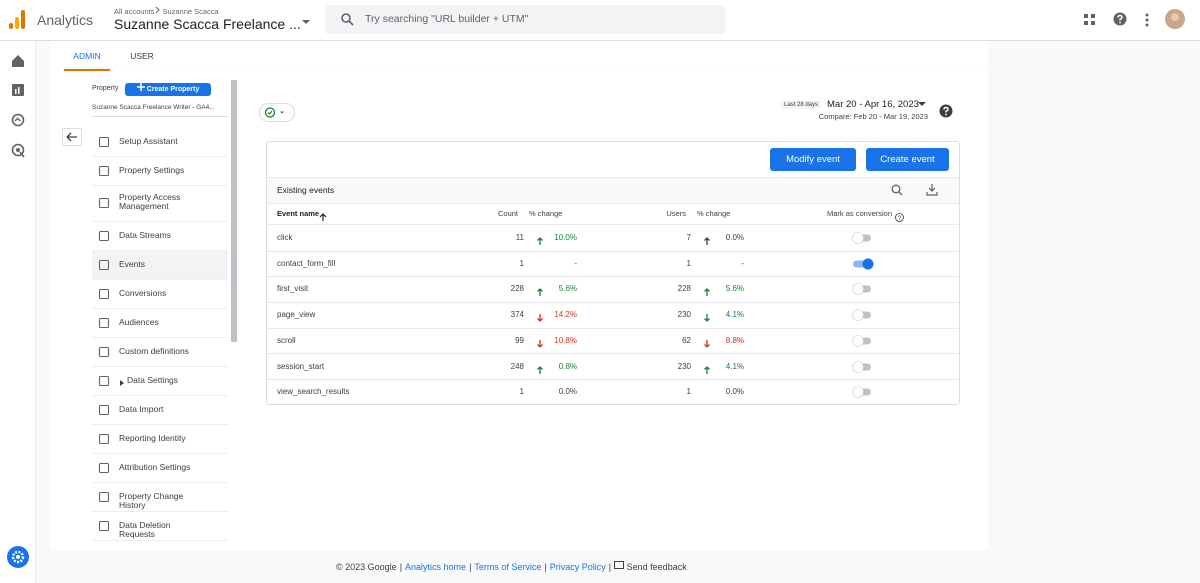 Image resolution: width=1200 pixels, height=583 pixels. I want to click on create-property-button: Create Property, so click(168, 89).